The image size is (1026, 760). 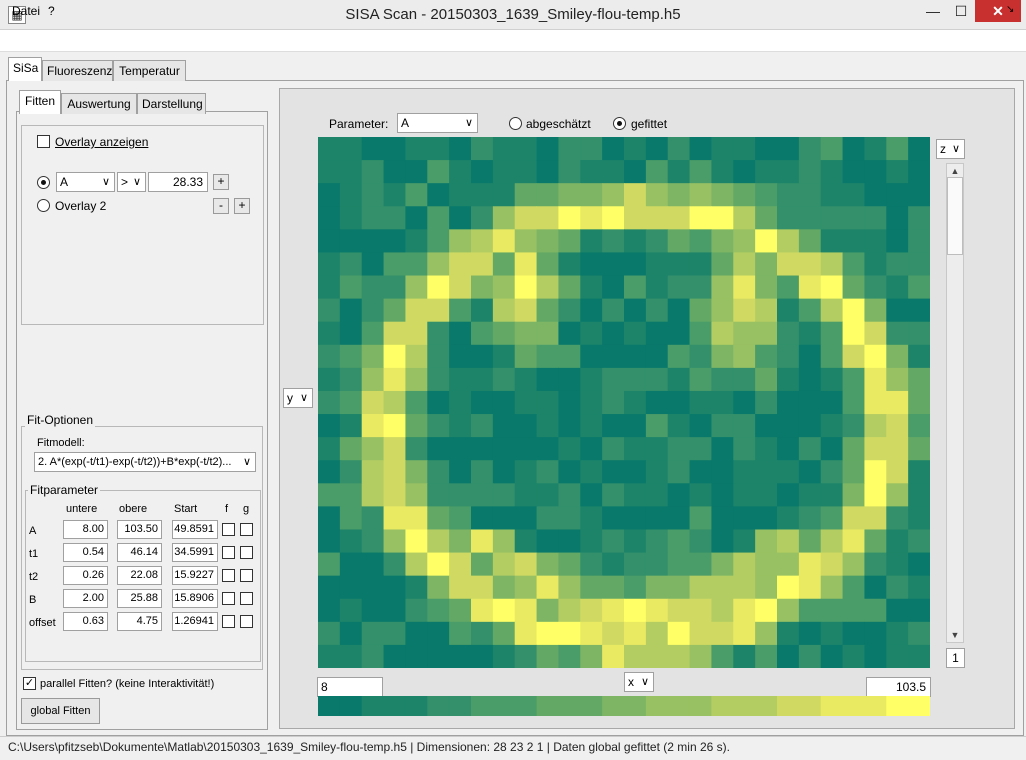 I want to click on param-start-field: 49.8591, so click(x=195, y=529).